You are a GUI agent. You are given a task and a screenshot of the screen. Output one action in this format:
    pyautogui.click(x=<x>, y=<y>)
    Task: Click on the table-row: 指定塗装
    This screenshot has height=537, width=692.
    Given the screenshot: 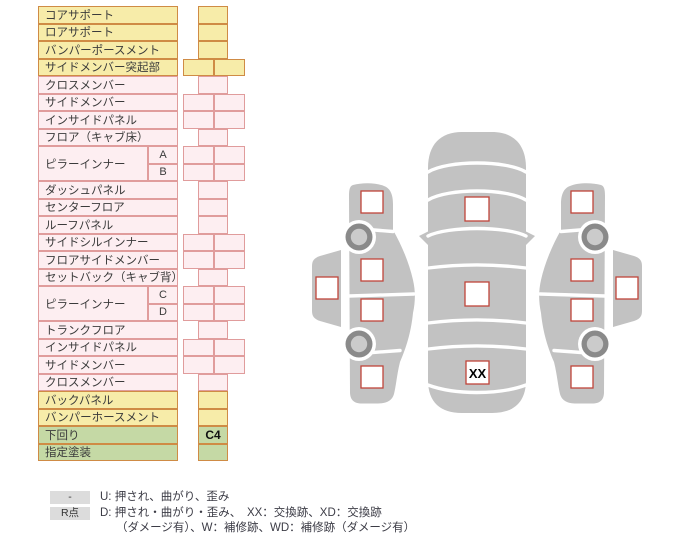 What is the action you would take?
    pyautogui.click(x=141, y=452)
    